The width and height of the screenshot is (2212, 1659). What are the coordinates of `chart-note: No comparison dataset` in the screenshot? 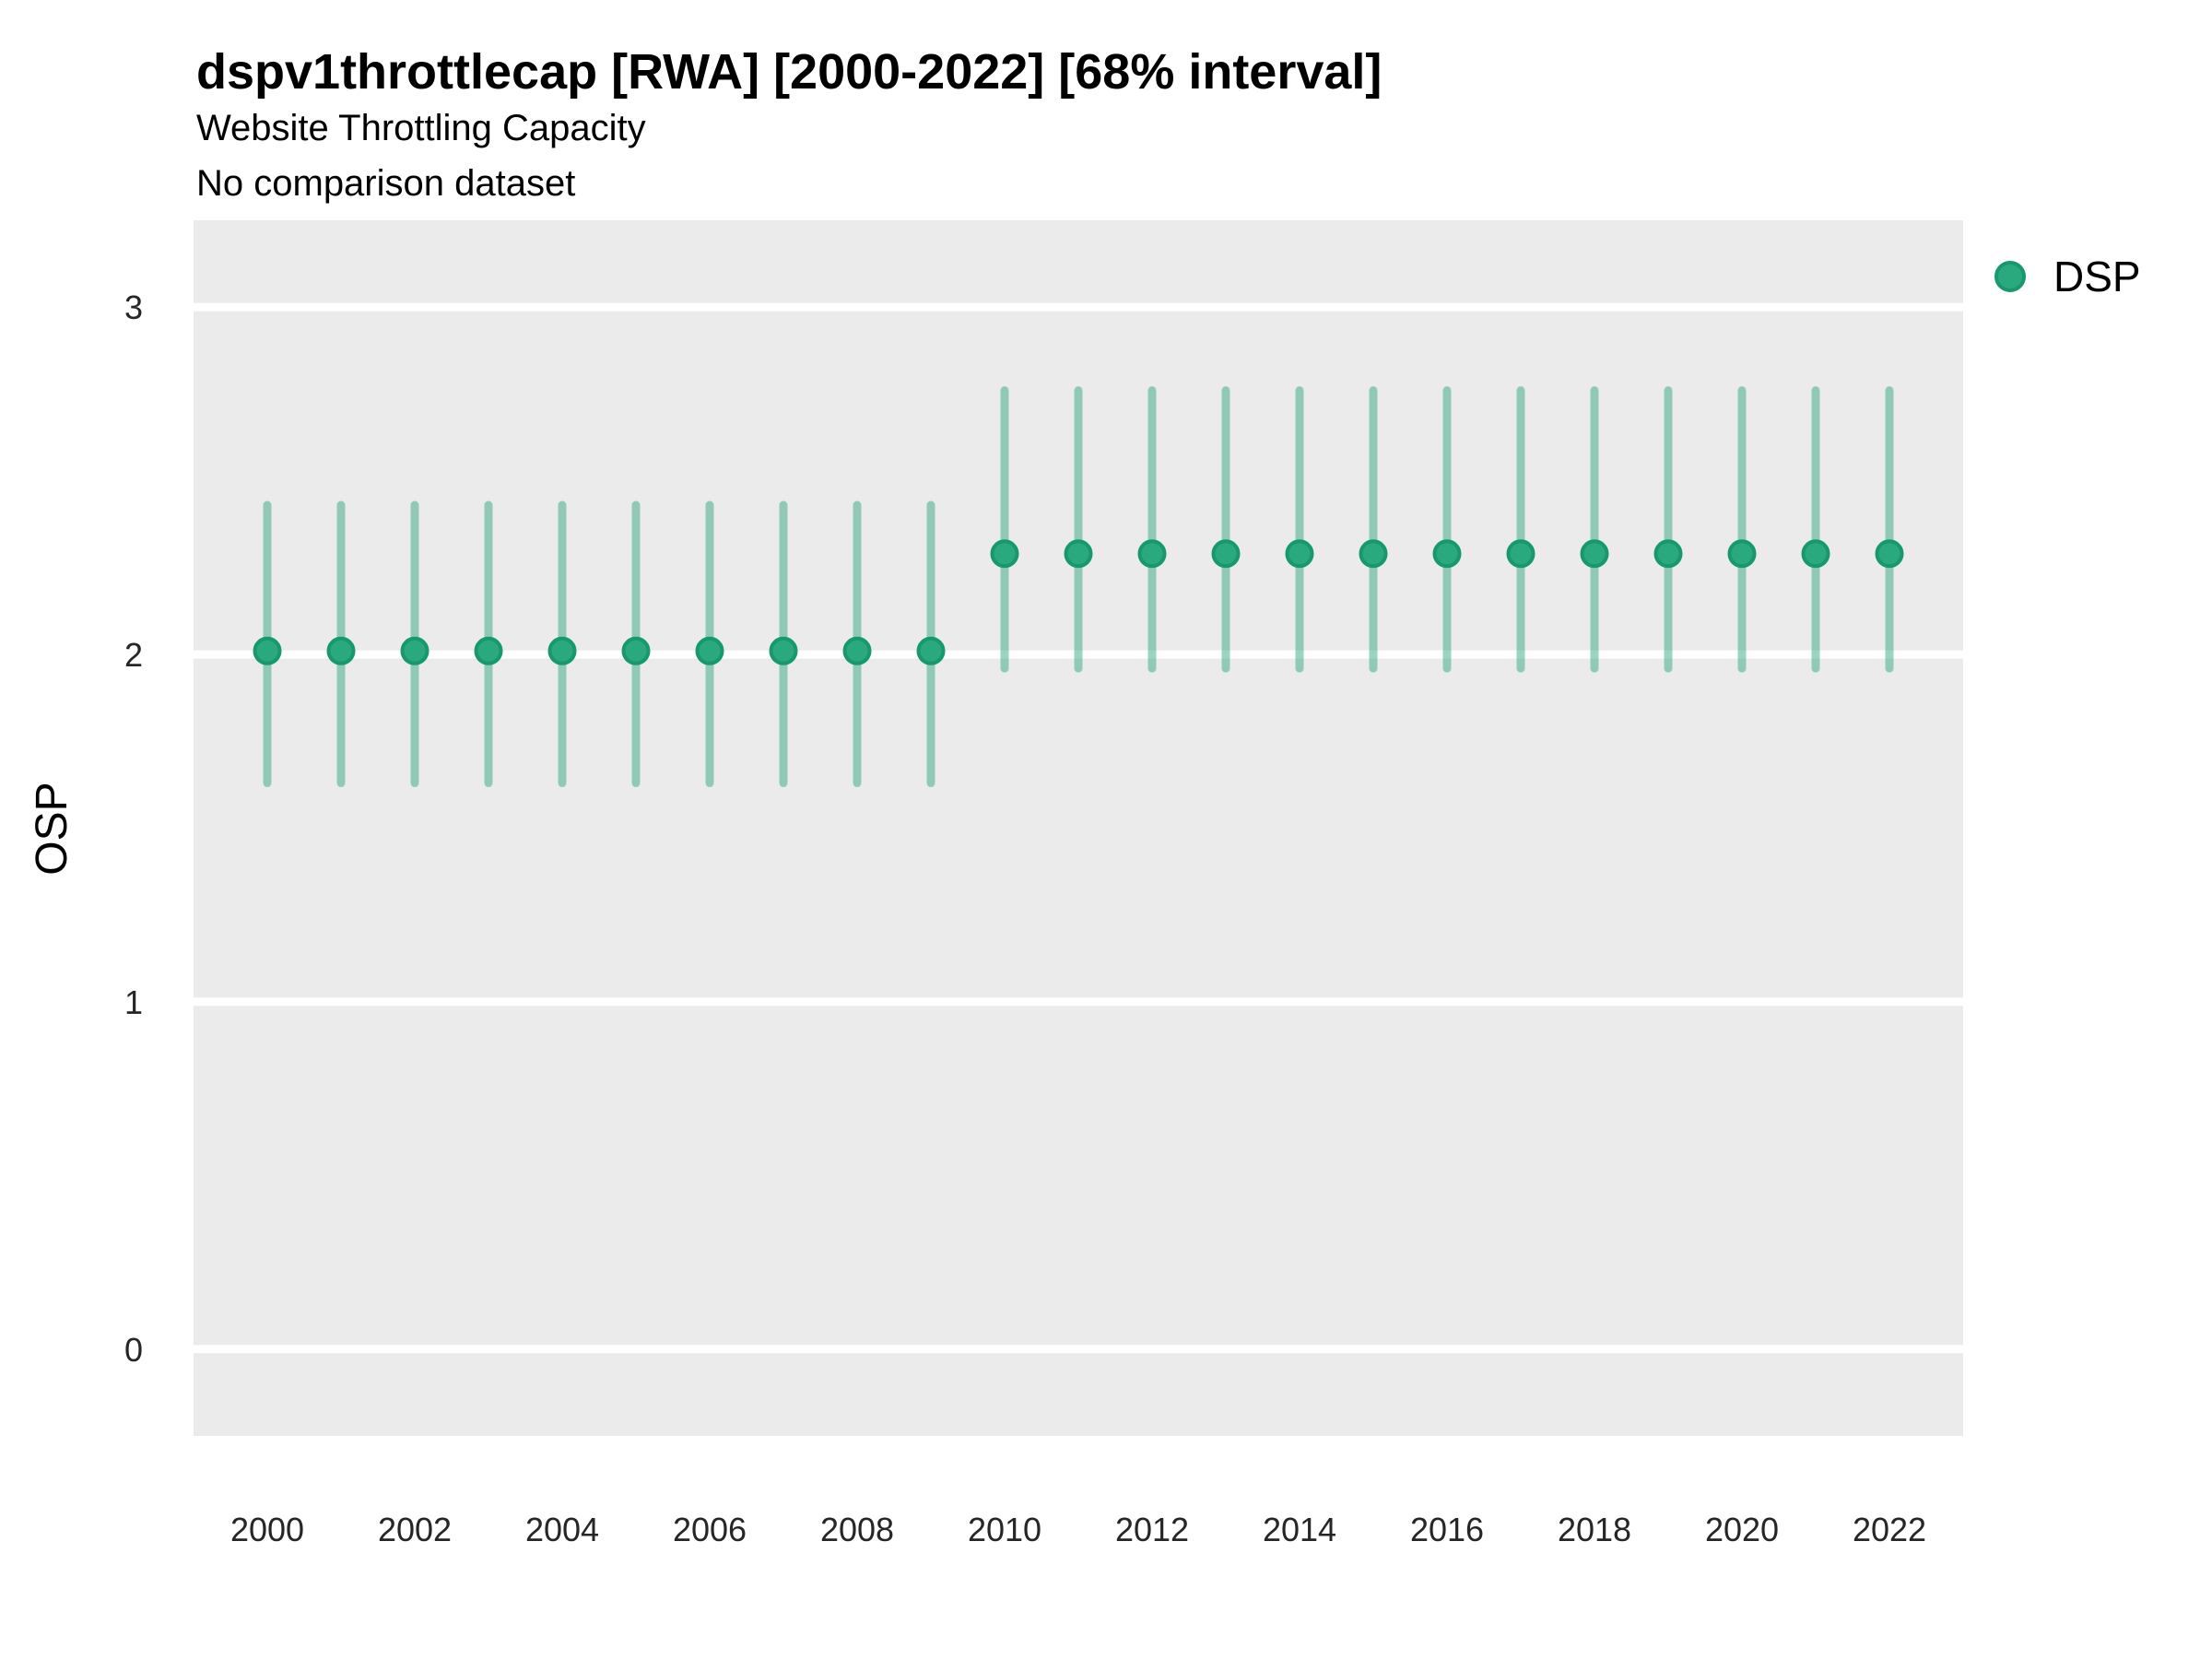 It's located at (385, 183).